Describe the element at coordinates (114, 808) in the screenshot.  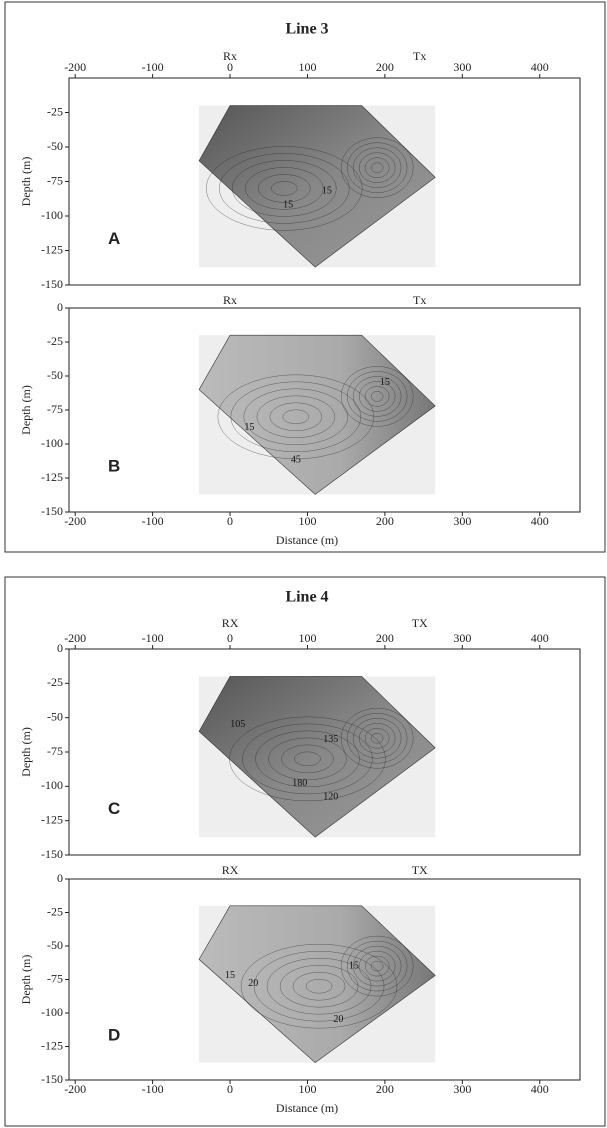
I see `panel-label: C` at that location.